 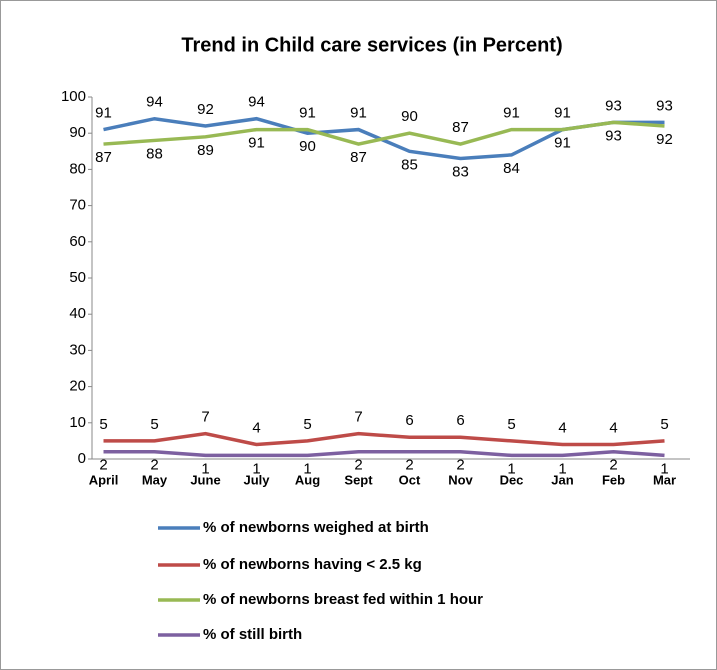 What do you see at coordinates (316, 527) in the screenshot?
I see `legend-label: % of newborns weighed at birth` at bounding box center [316, 527].